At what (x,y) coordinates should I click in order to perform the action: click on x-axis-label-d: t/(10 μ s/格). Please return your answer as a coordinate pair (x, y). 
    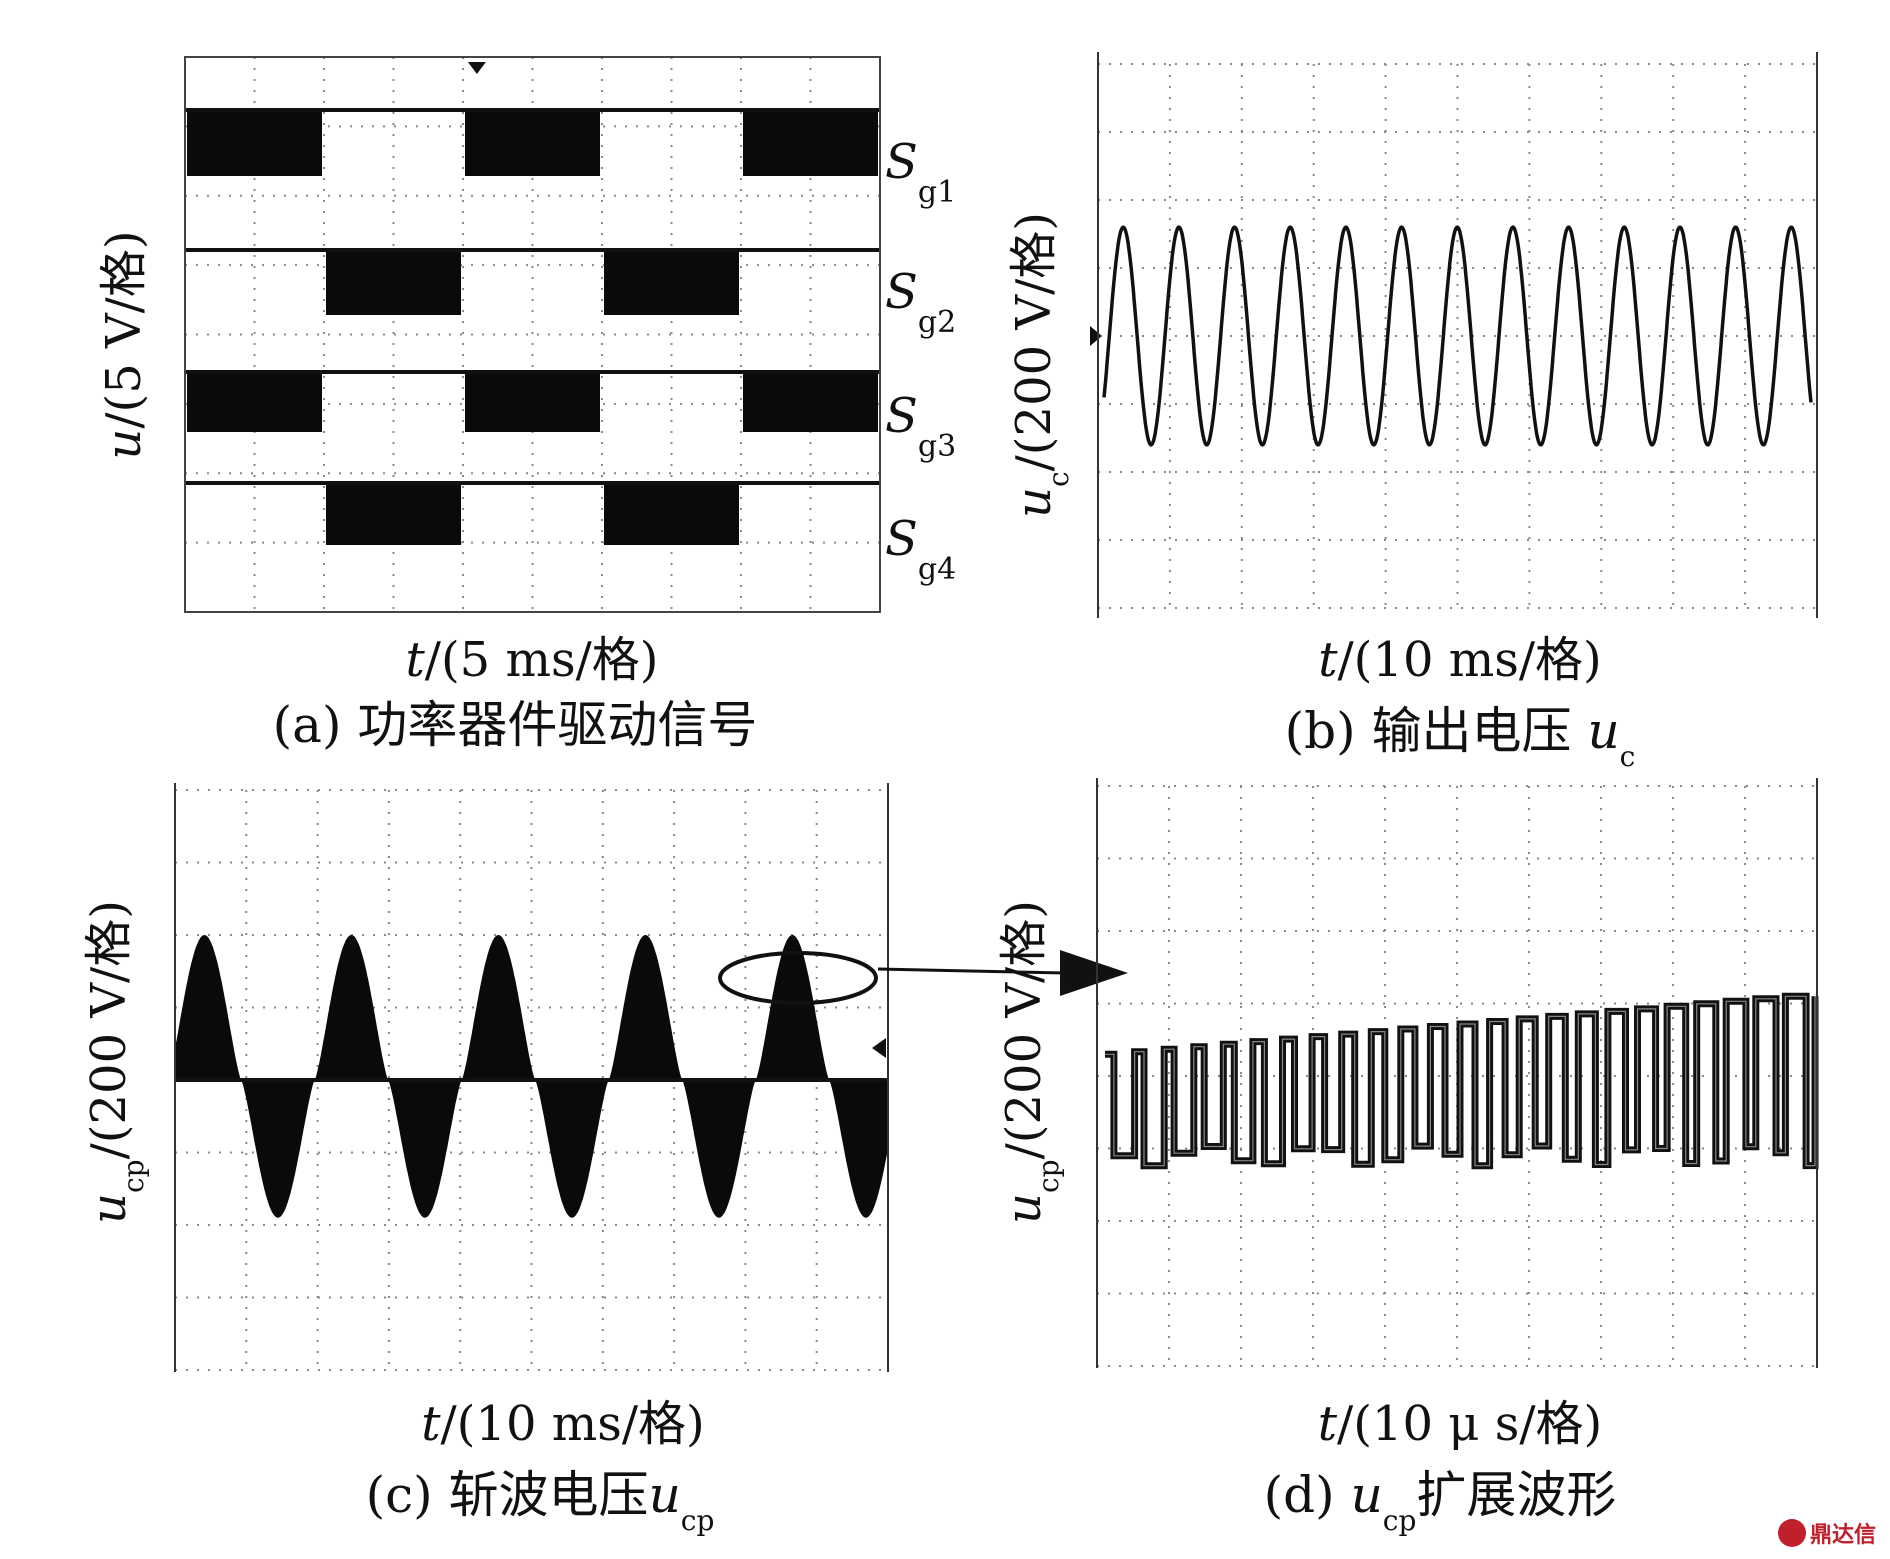
    Looking at the image, I should click on (1460, 1424).